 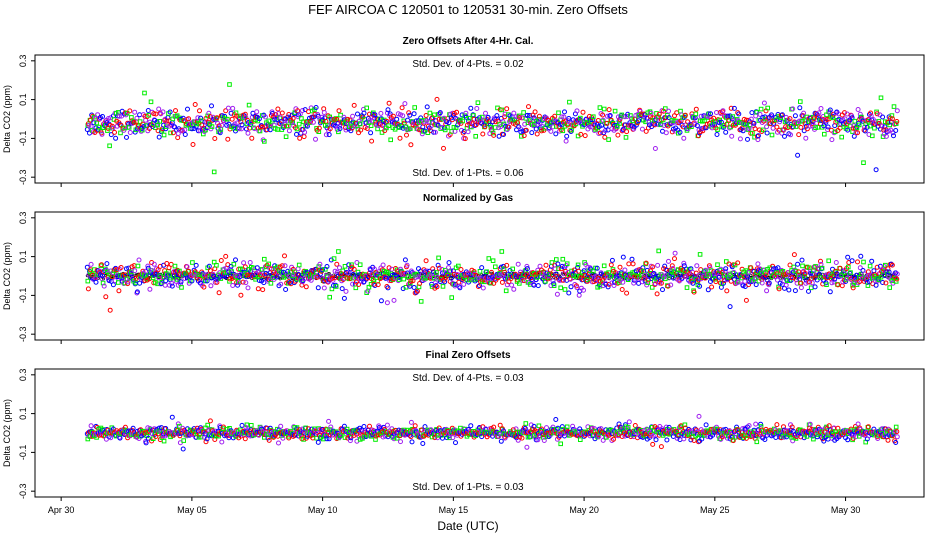 I want to click on reference-point, so click(x=669, y=279).